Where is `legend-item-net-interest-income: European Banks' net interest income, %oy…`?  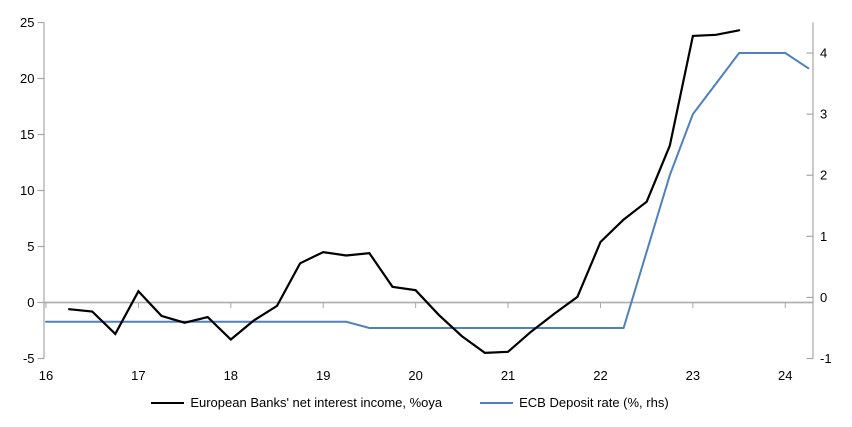
legend-item-net-interest-income: European Banks' net interest income, %oy… is located at coordinates (296, 402).